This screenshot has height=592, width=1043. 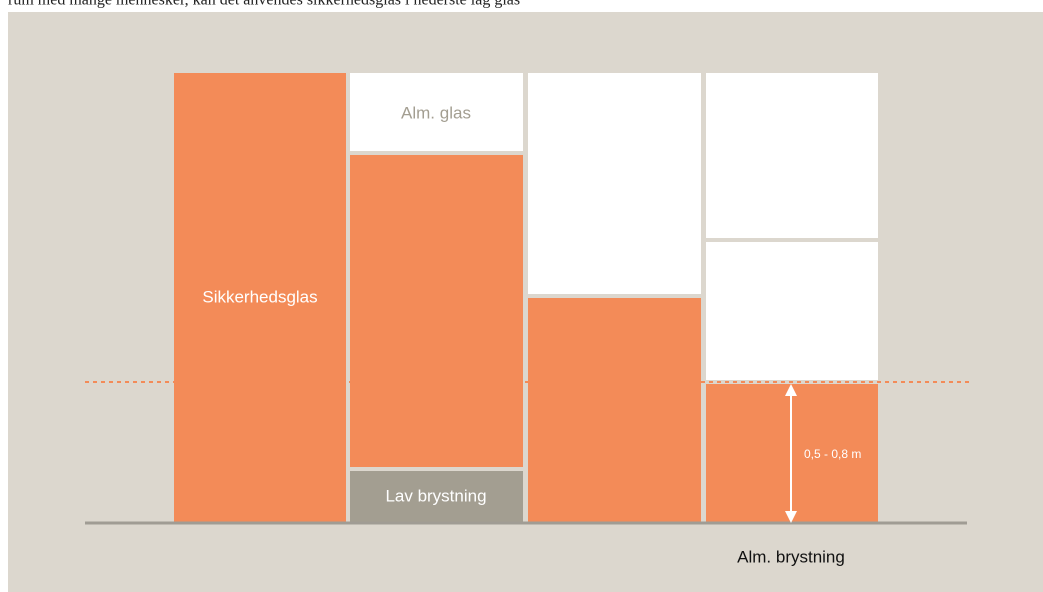 I want to click on column-4-glass-middle, so click(x=792, y=311).